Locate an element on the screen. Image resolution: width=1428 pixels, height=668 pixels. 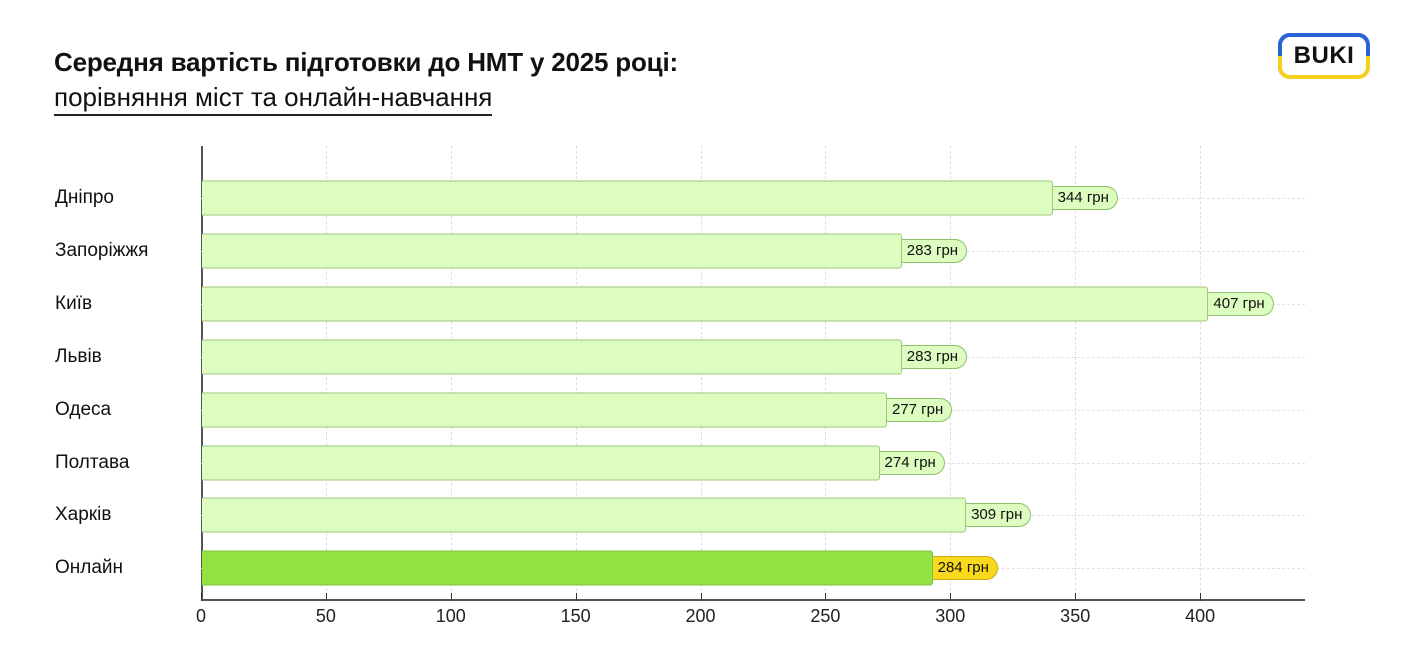
bar-online is located at coordinates (567, 568).